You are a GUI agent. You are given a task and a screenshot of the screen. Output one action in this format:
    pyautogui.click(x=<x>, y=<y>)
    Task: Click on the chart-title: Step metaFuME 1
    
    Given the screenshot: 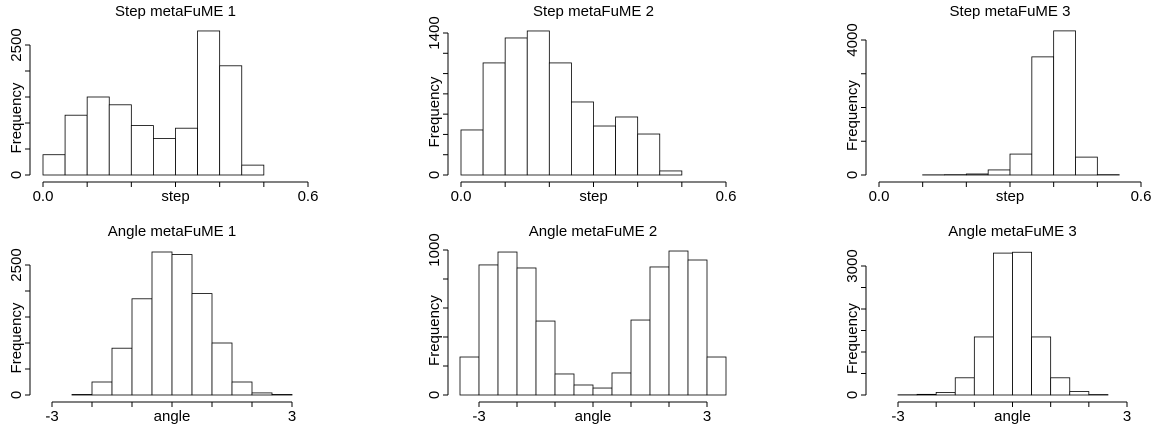 What is the action you would take?
    pyautogui.click(x=175, y=11)
    